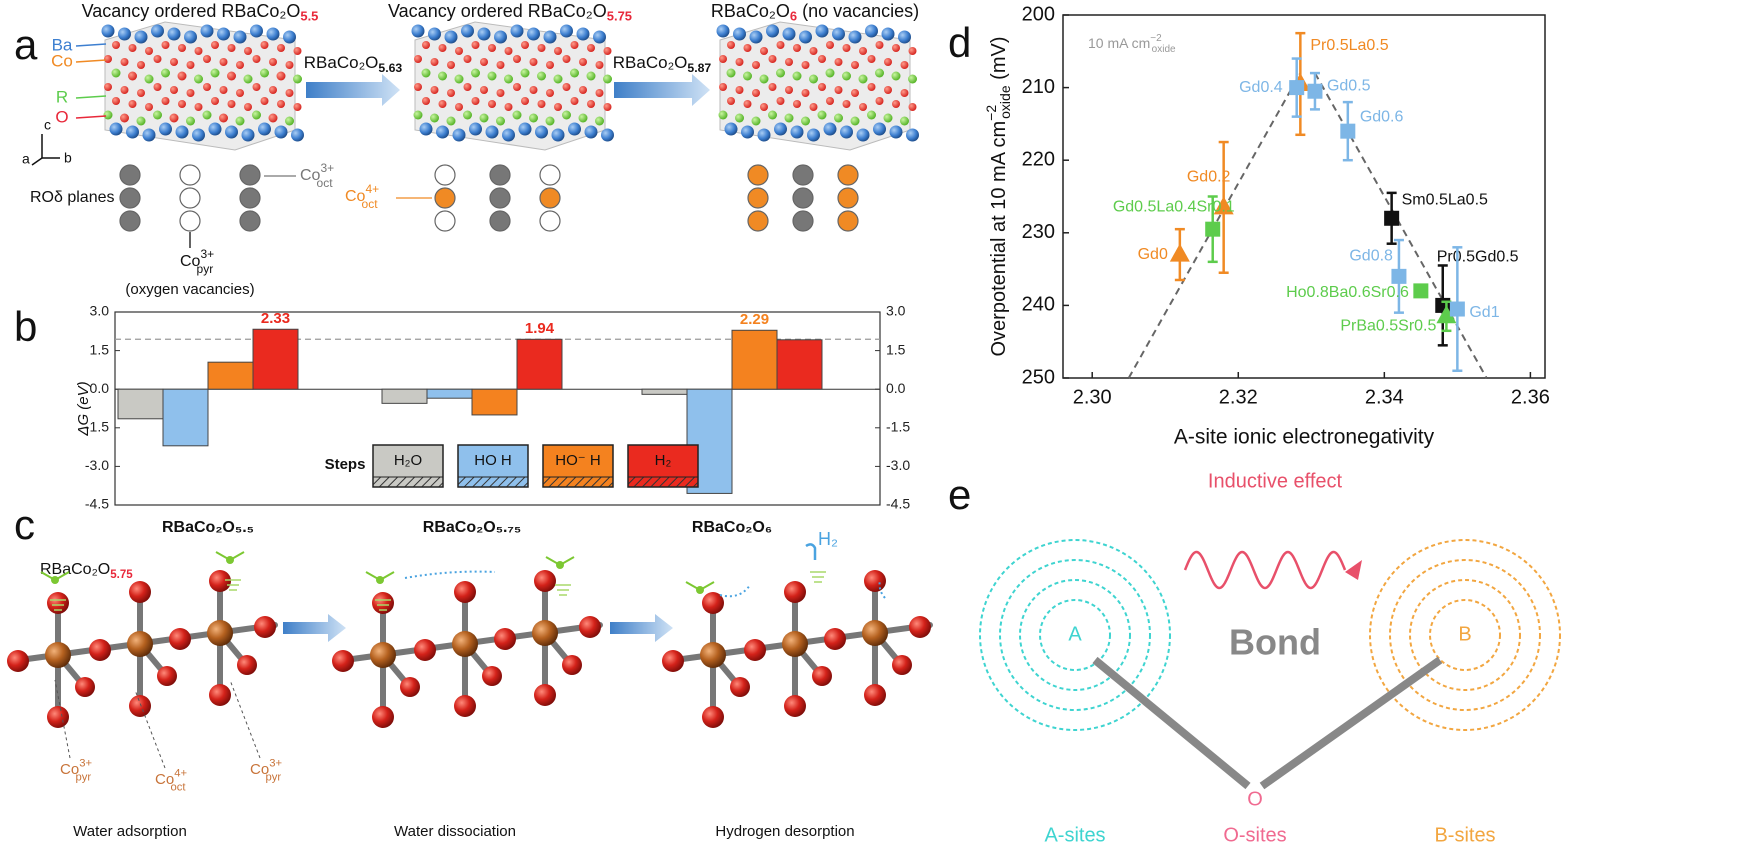  What do you see at coordinates (1349, 85) in the screenshot?
I see `point-label: Gd0.5` at bounding box center [1349, 85].